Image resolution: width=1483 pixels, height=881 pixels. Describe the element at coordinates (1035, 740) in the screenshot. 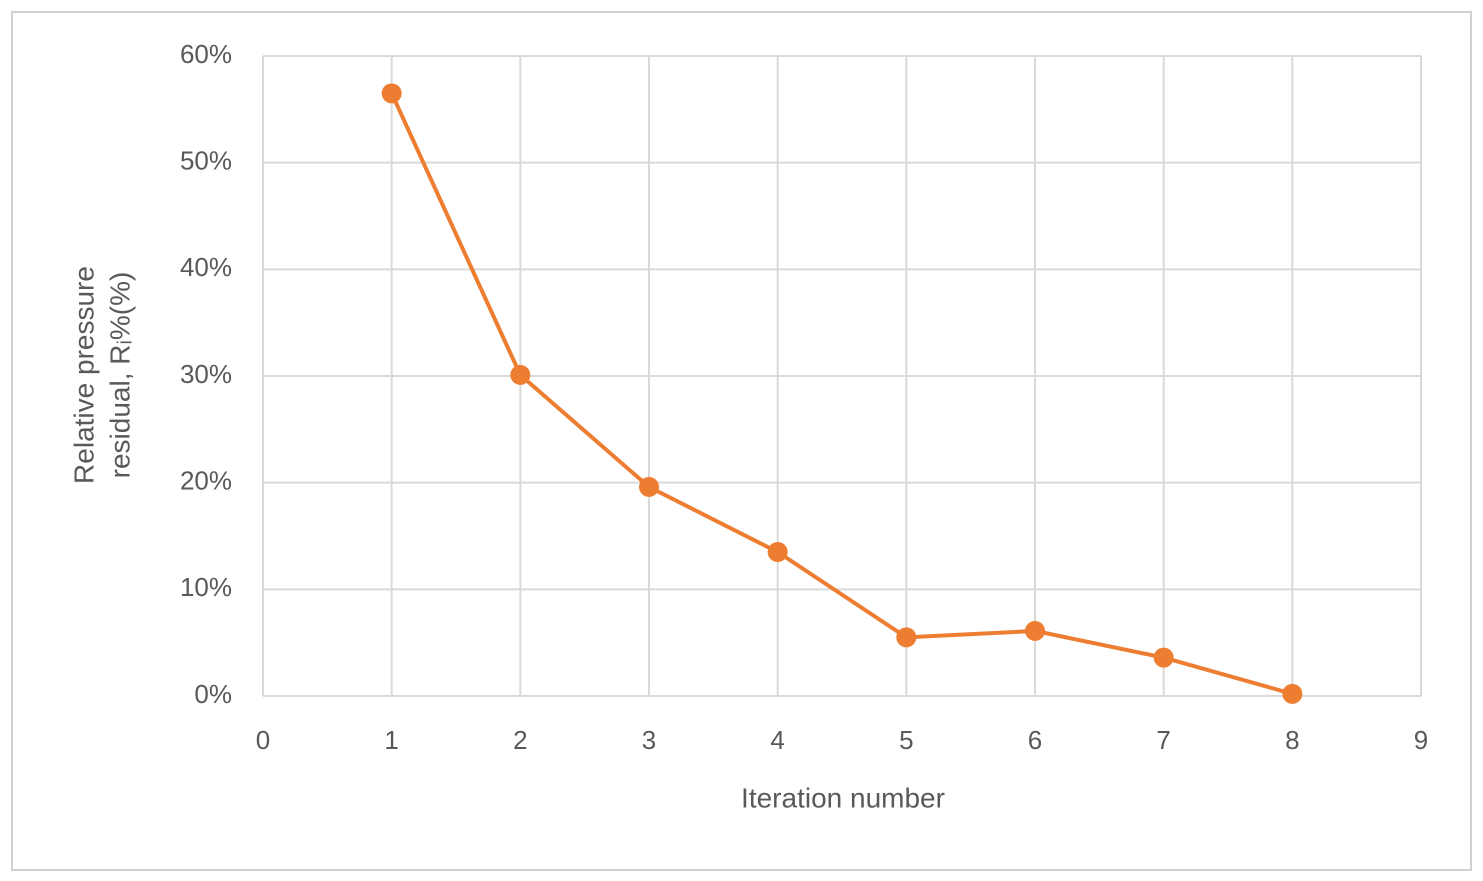

I see `x-tick-label: 6` at that location.